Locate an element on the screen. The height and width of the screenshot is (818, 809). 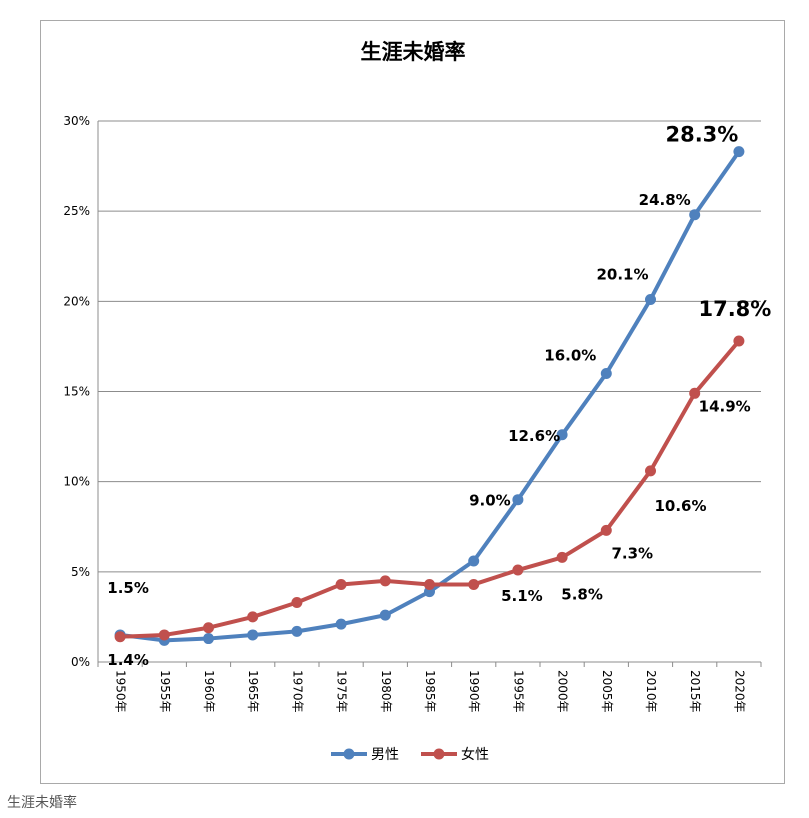
data-label-male: 9.0% is located at coordinates (490, 501).